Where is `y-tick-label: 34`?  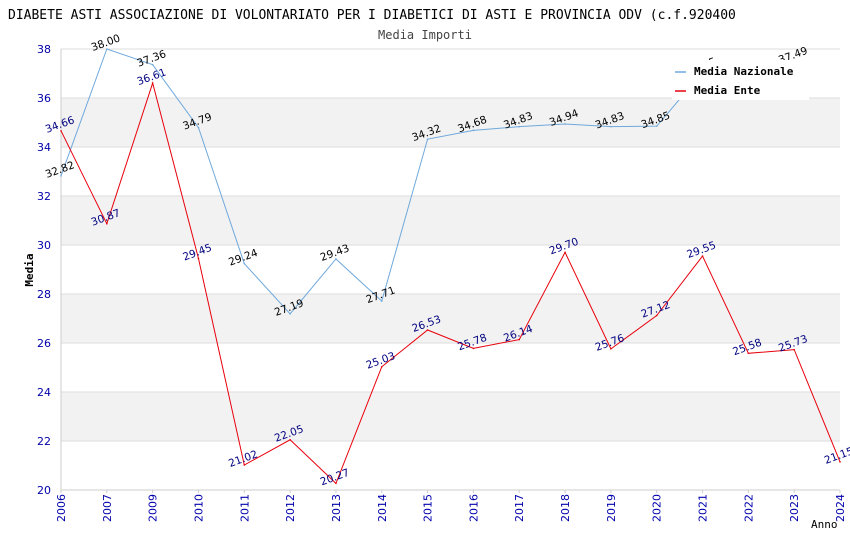 y-tick-label: 34 is located at coordinates (44, 147).